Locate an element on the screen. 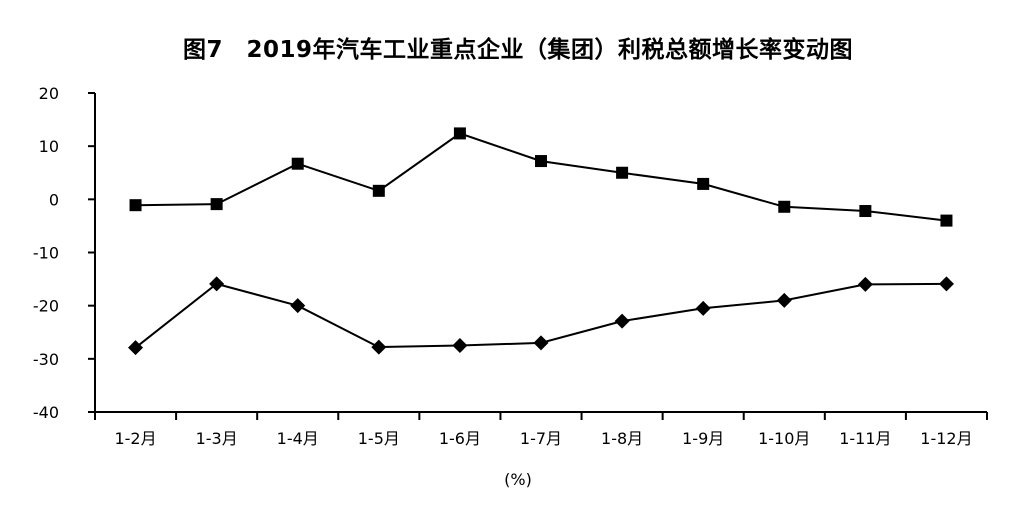 This screenshot has width=1036, height=510. x-tick-label: 1-10月 is located at coordinates (784, 438).